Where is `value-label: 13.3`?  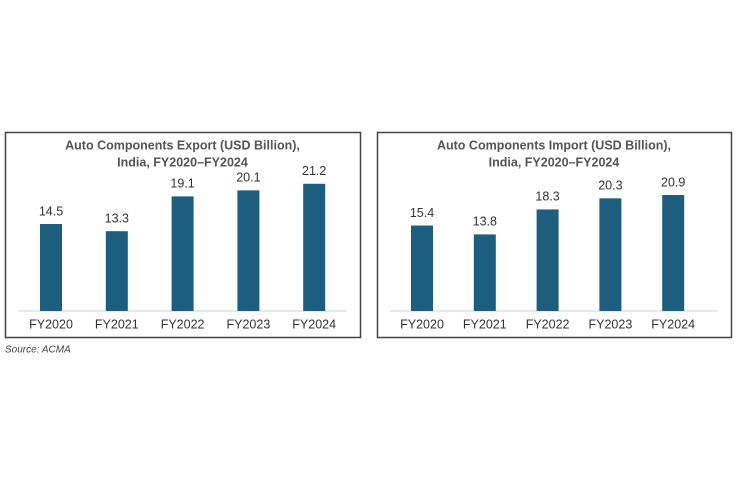 value-label: 13.3 is located at coordinates (117, 218).